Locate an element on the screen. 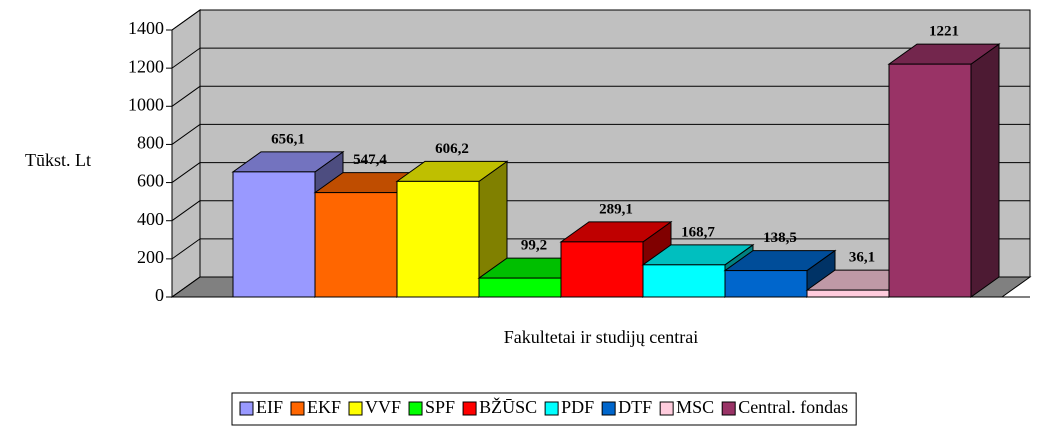  legend-label: DTF is located at coordinates (635, 407).